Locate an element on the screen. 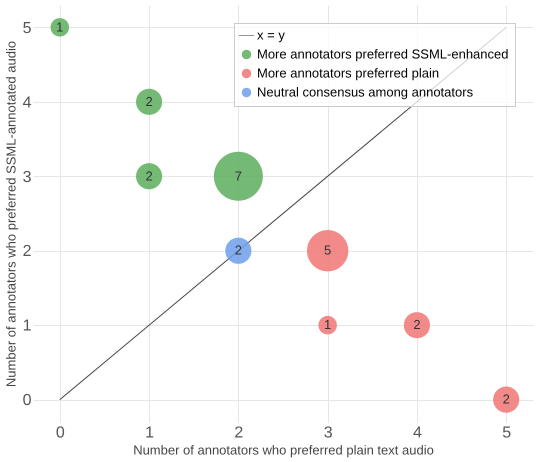 Image resolution: width=538 pixels, height=462 pixels. y-axis-title: Number of annotators who preferred SSML-annotated audio is located at coordinates (11, 214).